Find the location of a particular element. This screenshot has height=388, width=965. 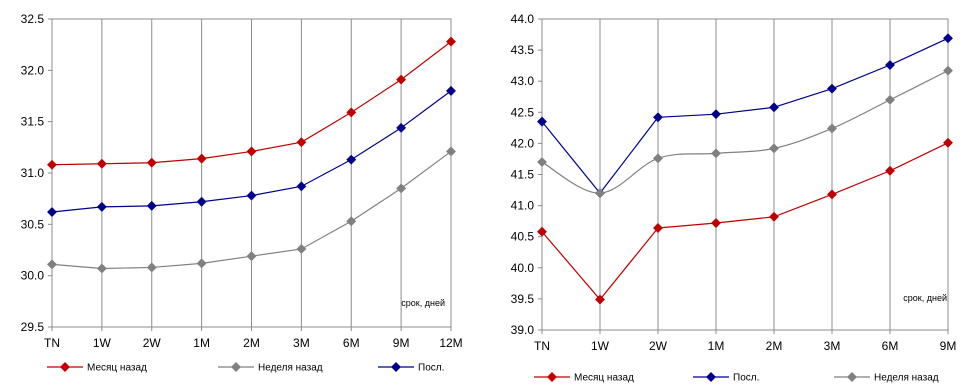

right-y-tick-label: 40.5 is located at coordinates (523, 237).